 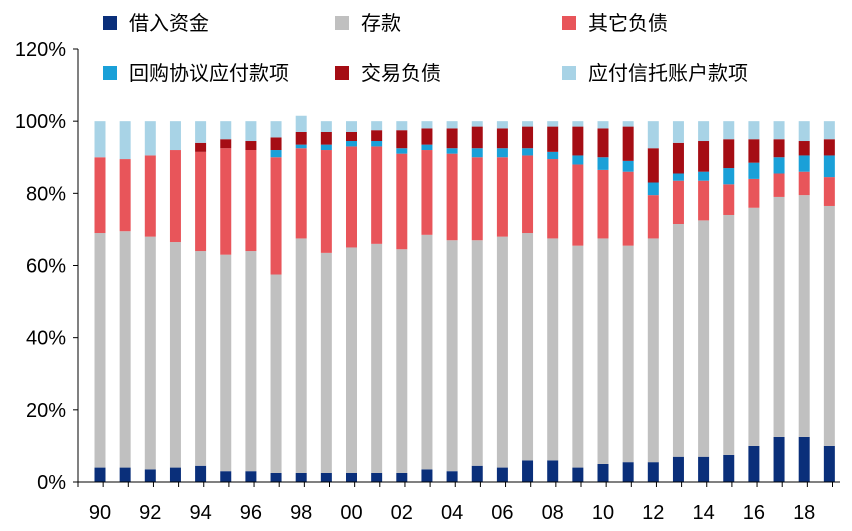 I want to click on bar-segment-16-s0, so click(x=754, y=463).